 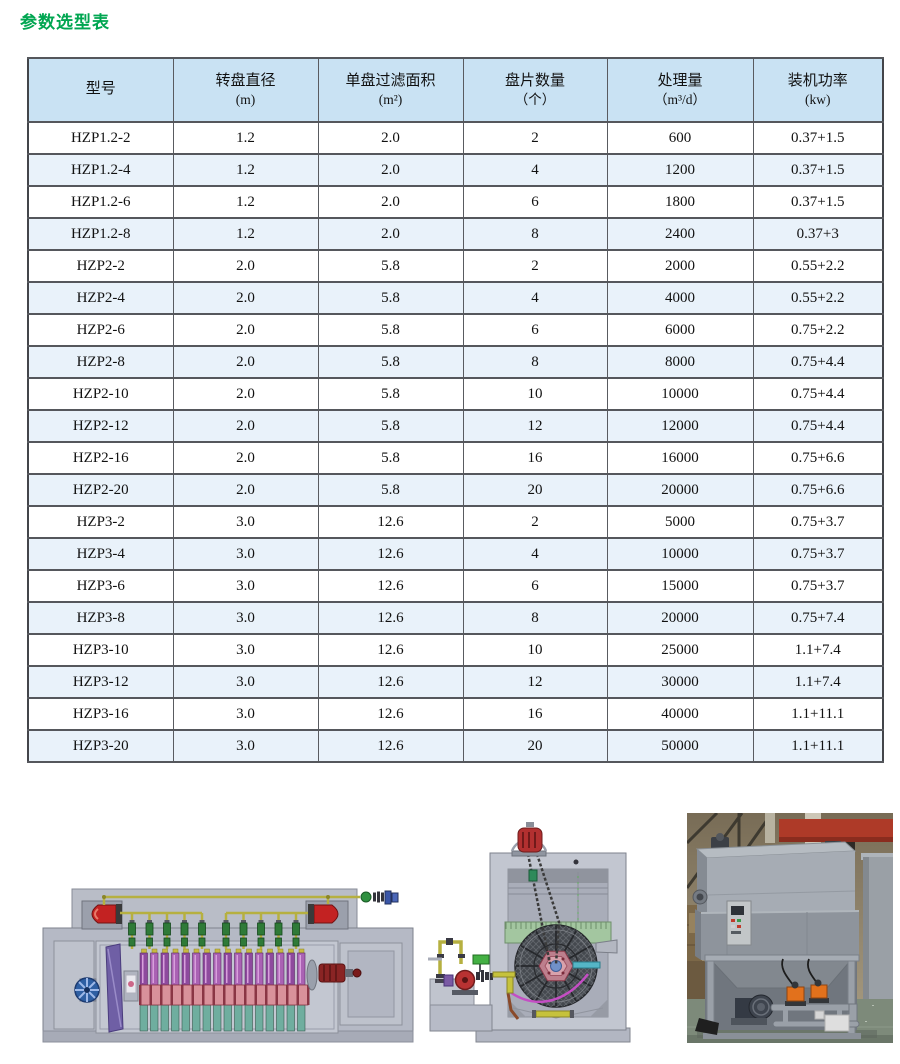 What do you see at coordinates (680, 298) in the screenshot?
I see `cell-capacity: 4000` at bounding box center [680, 298].